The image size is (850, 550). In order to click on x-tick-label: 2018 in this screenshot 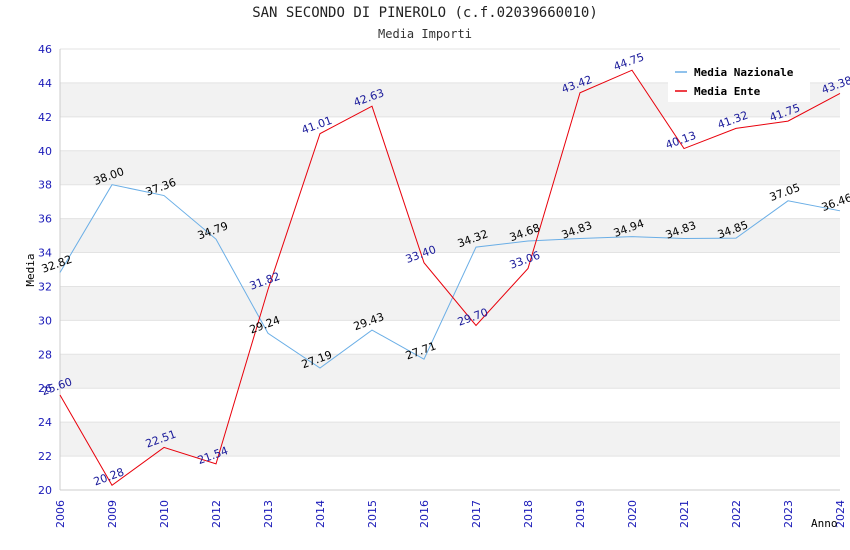, I will do `click(528, 514)`.